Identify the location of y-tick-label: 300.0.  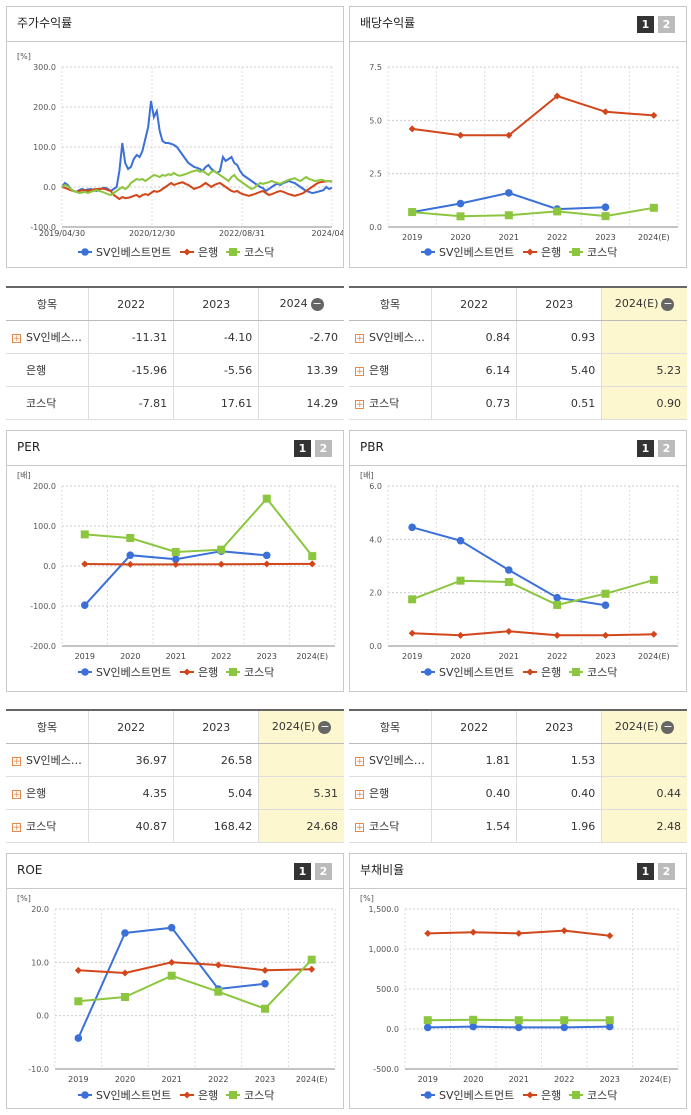
(44, 67).